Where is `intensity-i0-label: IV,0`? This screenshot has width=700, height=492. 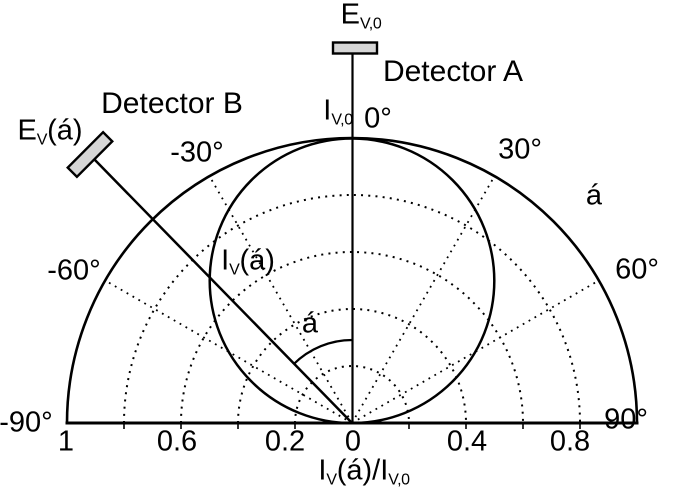 intensity-i0-label: IV,0 is located at coordinates (338, 111).